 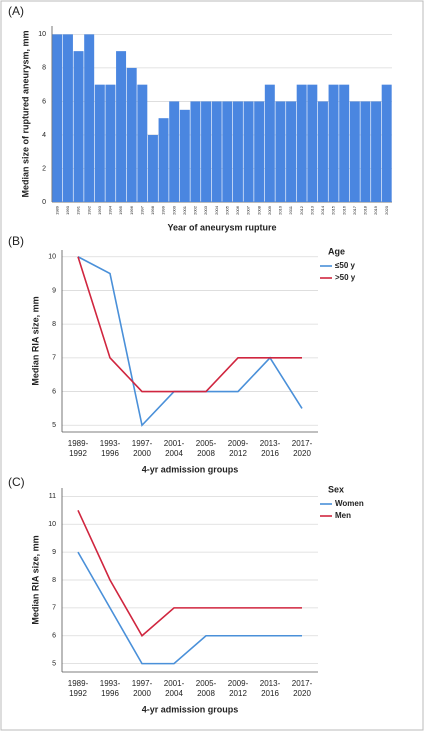 What do you see at coordinates (365, 210) in the screenshot?
I see `x-tick-label: 2018` at bounding box center [365, 210].